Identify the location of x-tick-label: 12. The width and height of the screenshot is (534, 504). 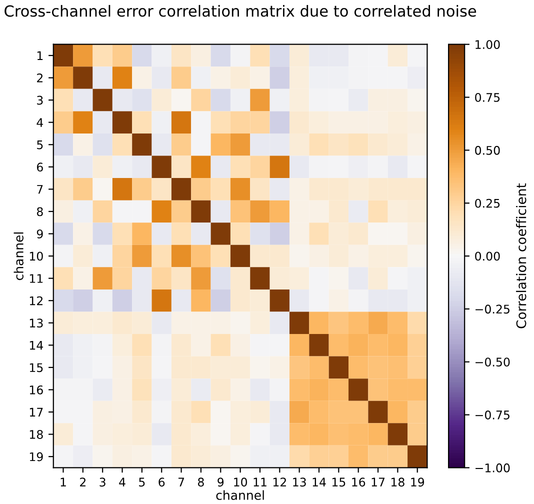
(279, 482).